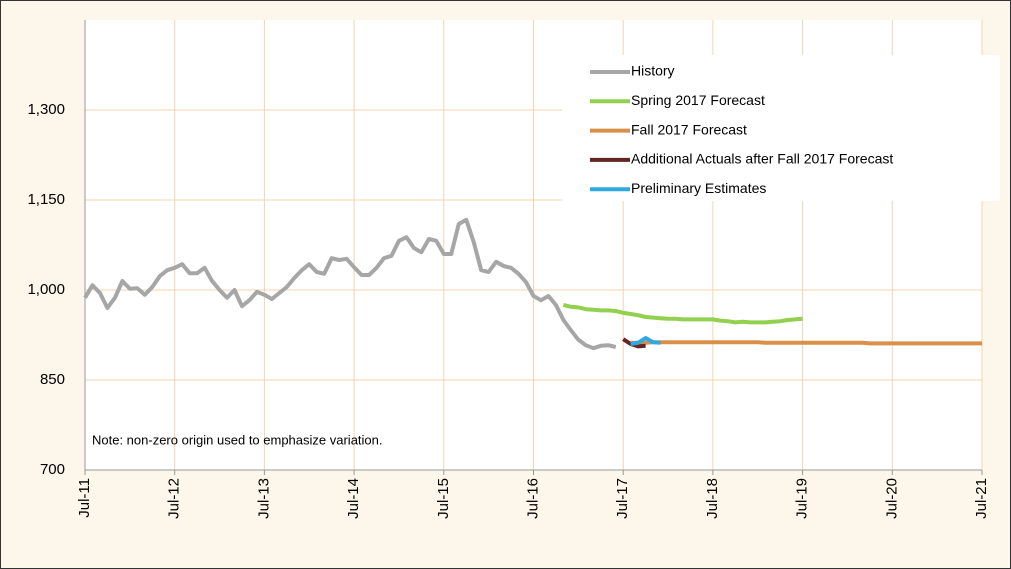  What do you see at coordinates (689, 129) in the screenshot?
I see `legend-label: Fall 2017 Forecast` at bounding box center [689, 129].